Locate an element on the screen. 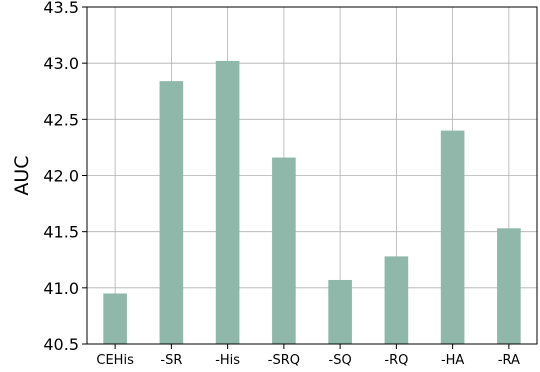  bar-rq is located at coordinates (396, 300).